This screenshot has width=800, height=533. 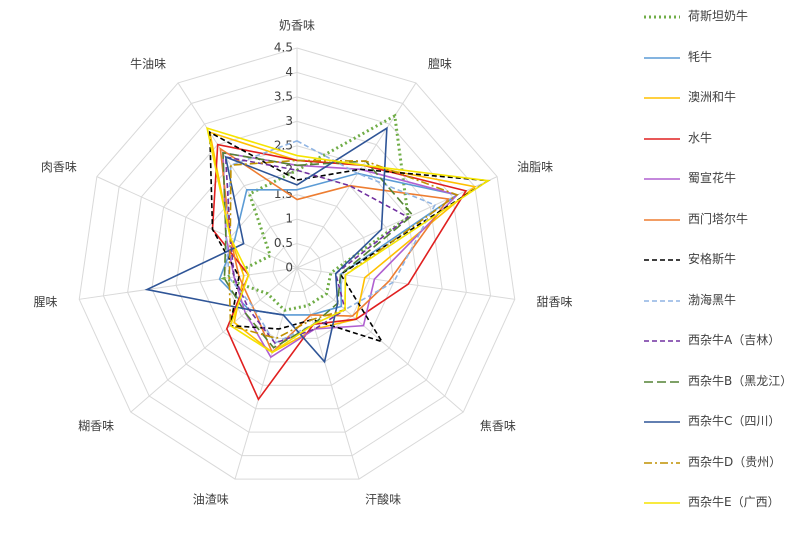 I want to click on legend-item: 澳洲和牛, so click(x=721, y=107).